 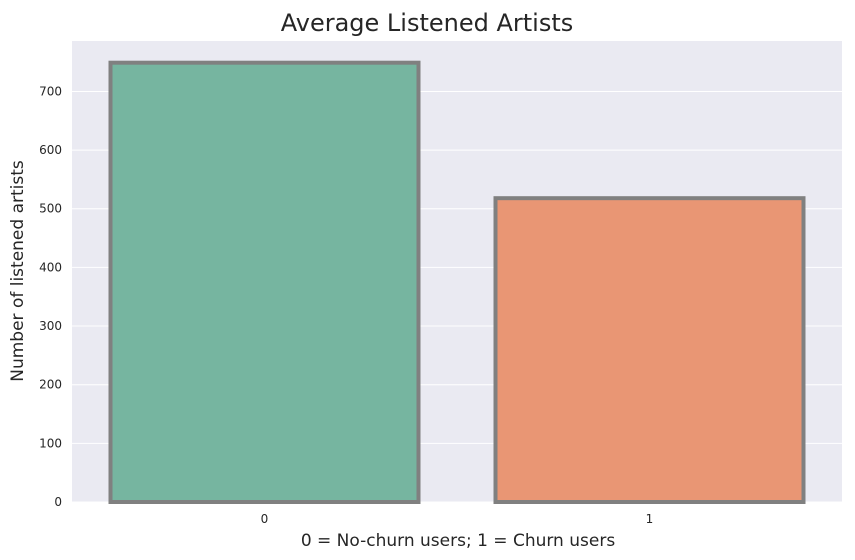 I want to click on chart-title: Average Listened Artists, so click(x=427, y=23).